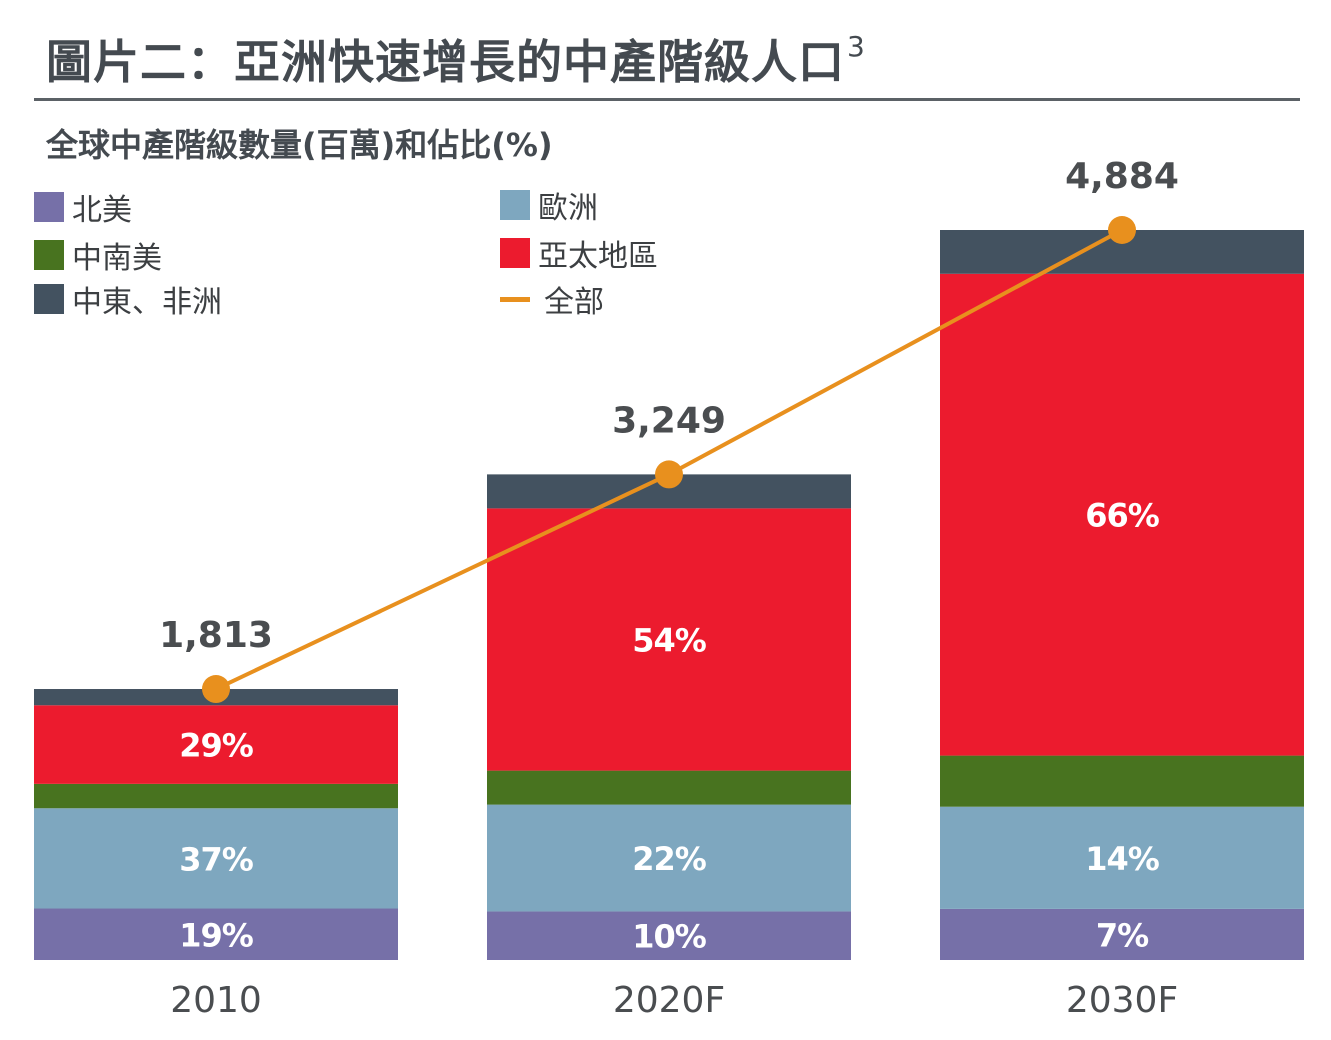  I want to click on bar-segment-latin-america-2020F, so click(669, 787).